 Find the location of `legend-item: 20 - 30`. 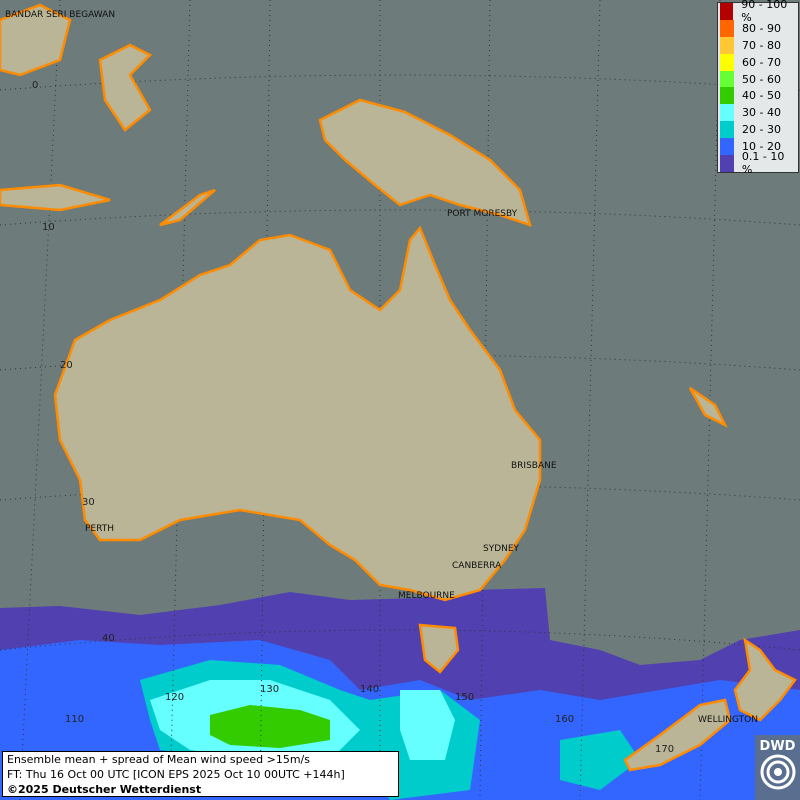

legend-item: 20 - 30 is located at coordinates (758, 130).